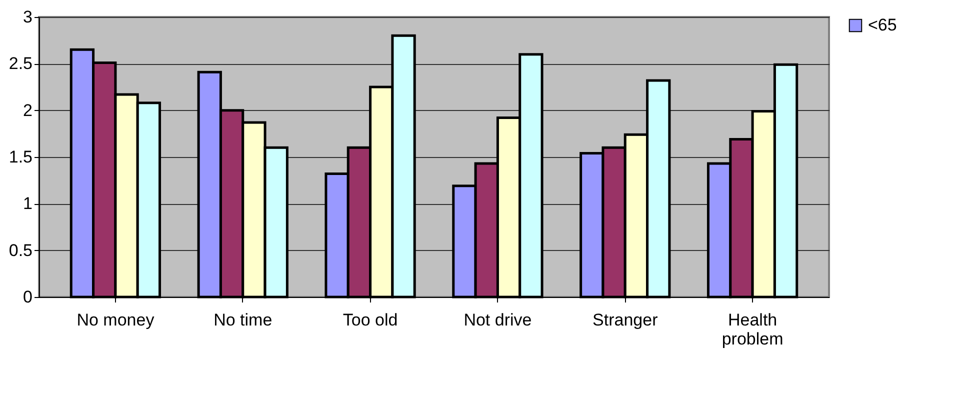 The height and width of the screenshot is (408, 956). What do you see at coordinates (243, 320) in the screenshot?
I see `x-tick-label: No time` at bounding box center [243, 320].